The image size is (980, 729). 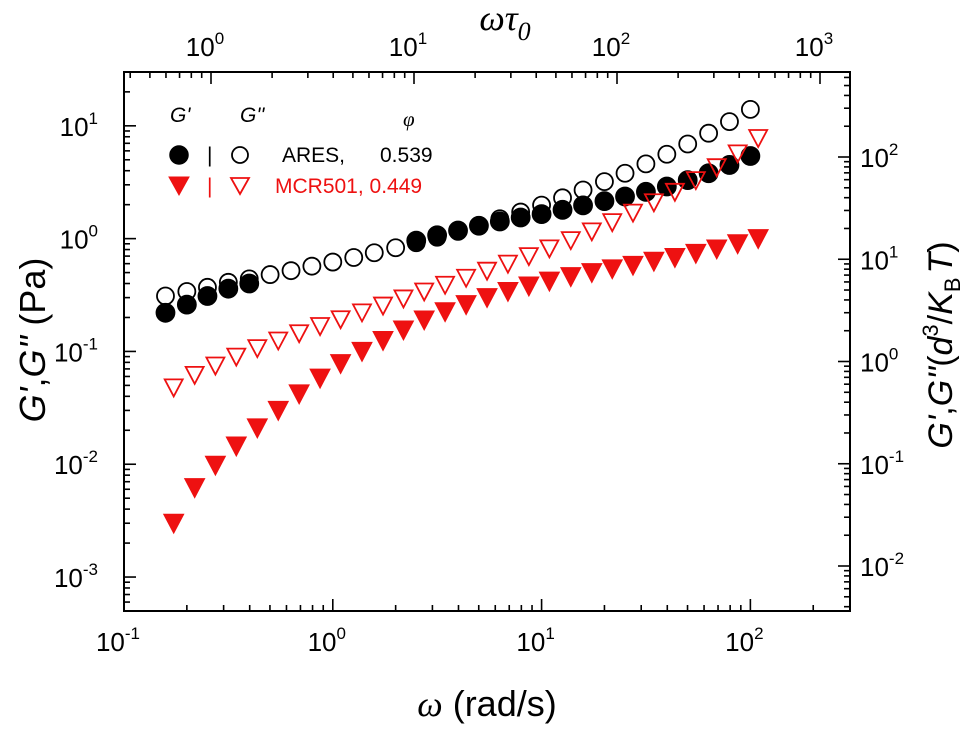 I want to click on right-tick-label: 10⁻², so click(x=882, y=565).